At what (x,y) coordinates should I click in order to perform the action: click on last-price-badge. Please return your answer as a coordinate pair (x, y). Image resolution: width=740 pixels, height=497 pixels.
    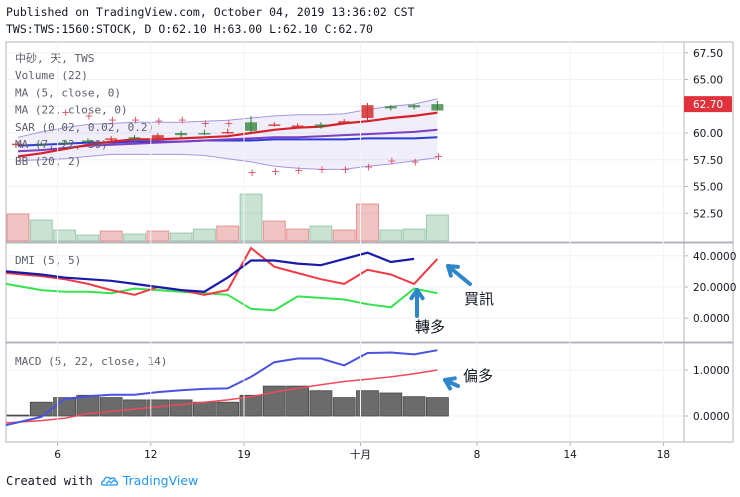
    Looking at the image, I should click on (708, 104).